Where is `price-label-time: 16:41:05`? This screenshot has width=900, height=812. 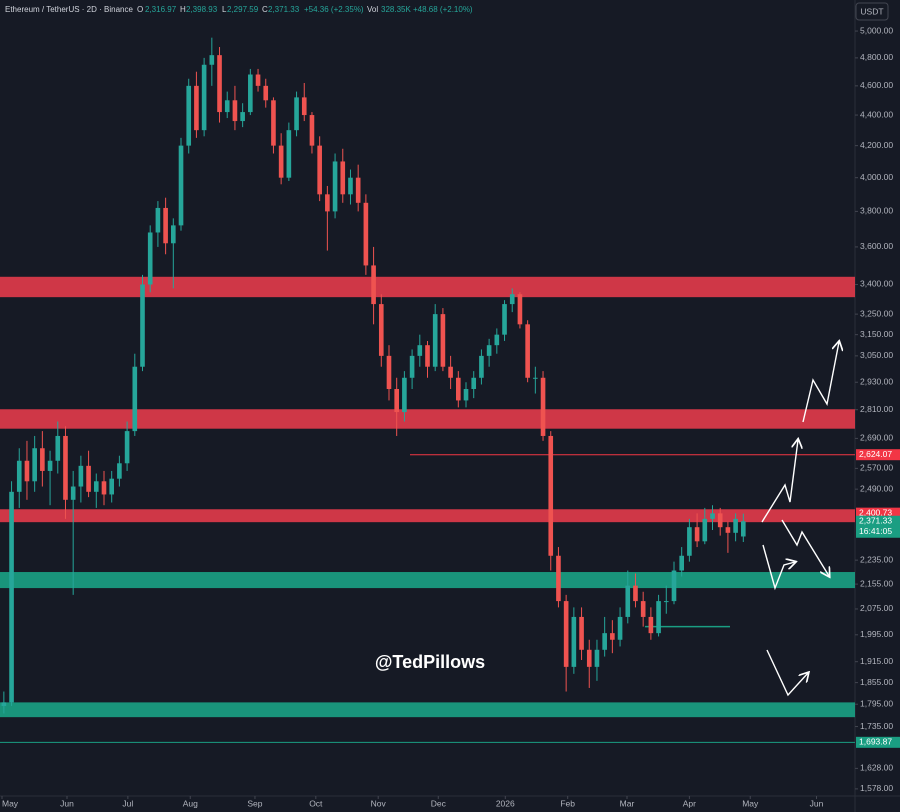
price-label-time: 16:41:05 is located at coordinates (875, 531).